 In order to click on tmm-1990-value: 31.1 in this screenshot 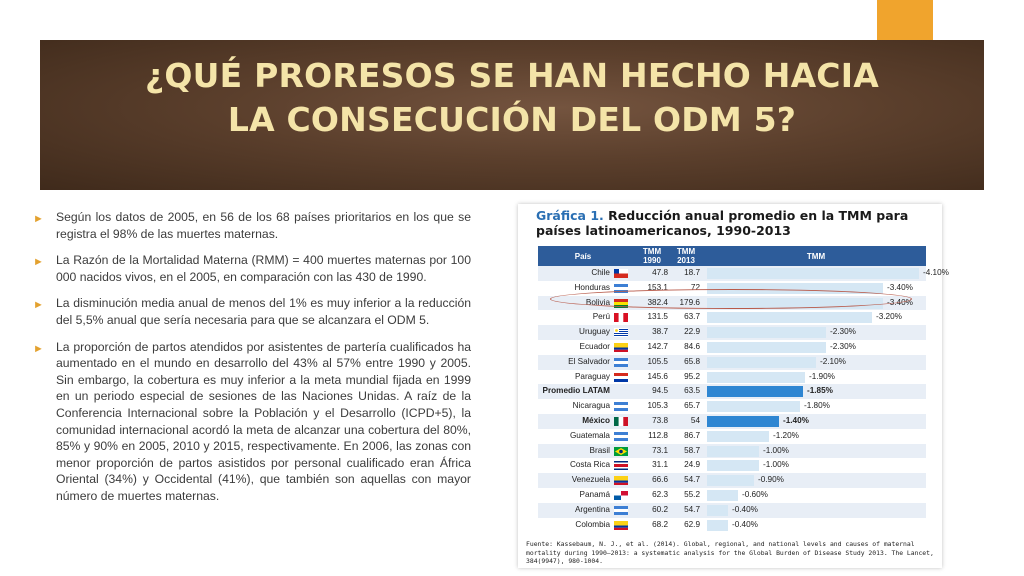, I will do `click(660, 465)`.